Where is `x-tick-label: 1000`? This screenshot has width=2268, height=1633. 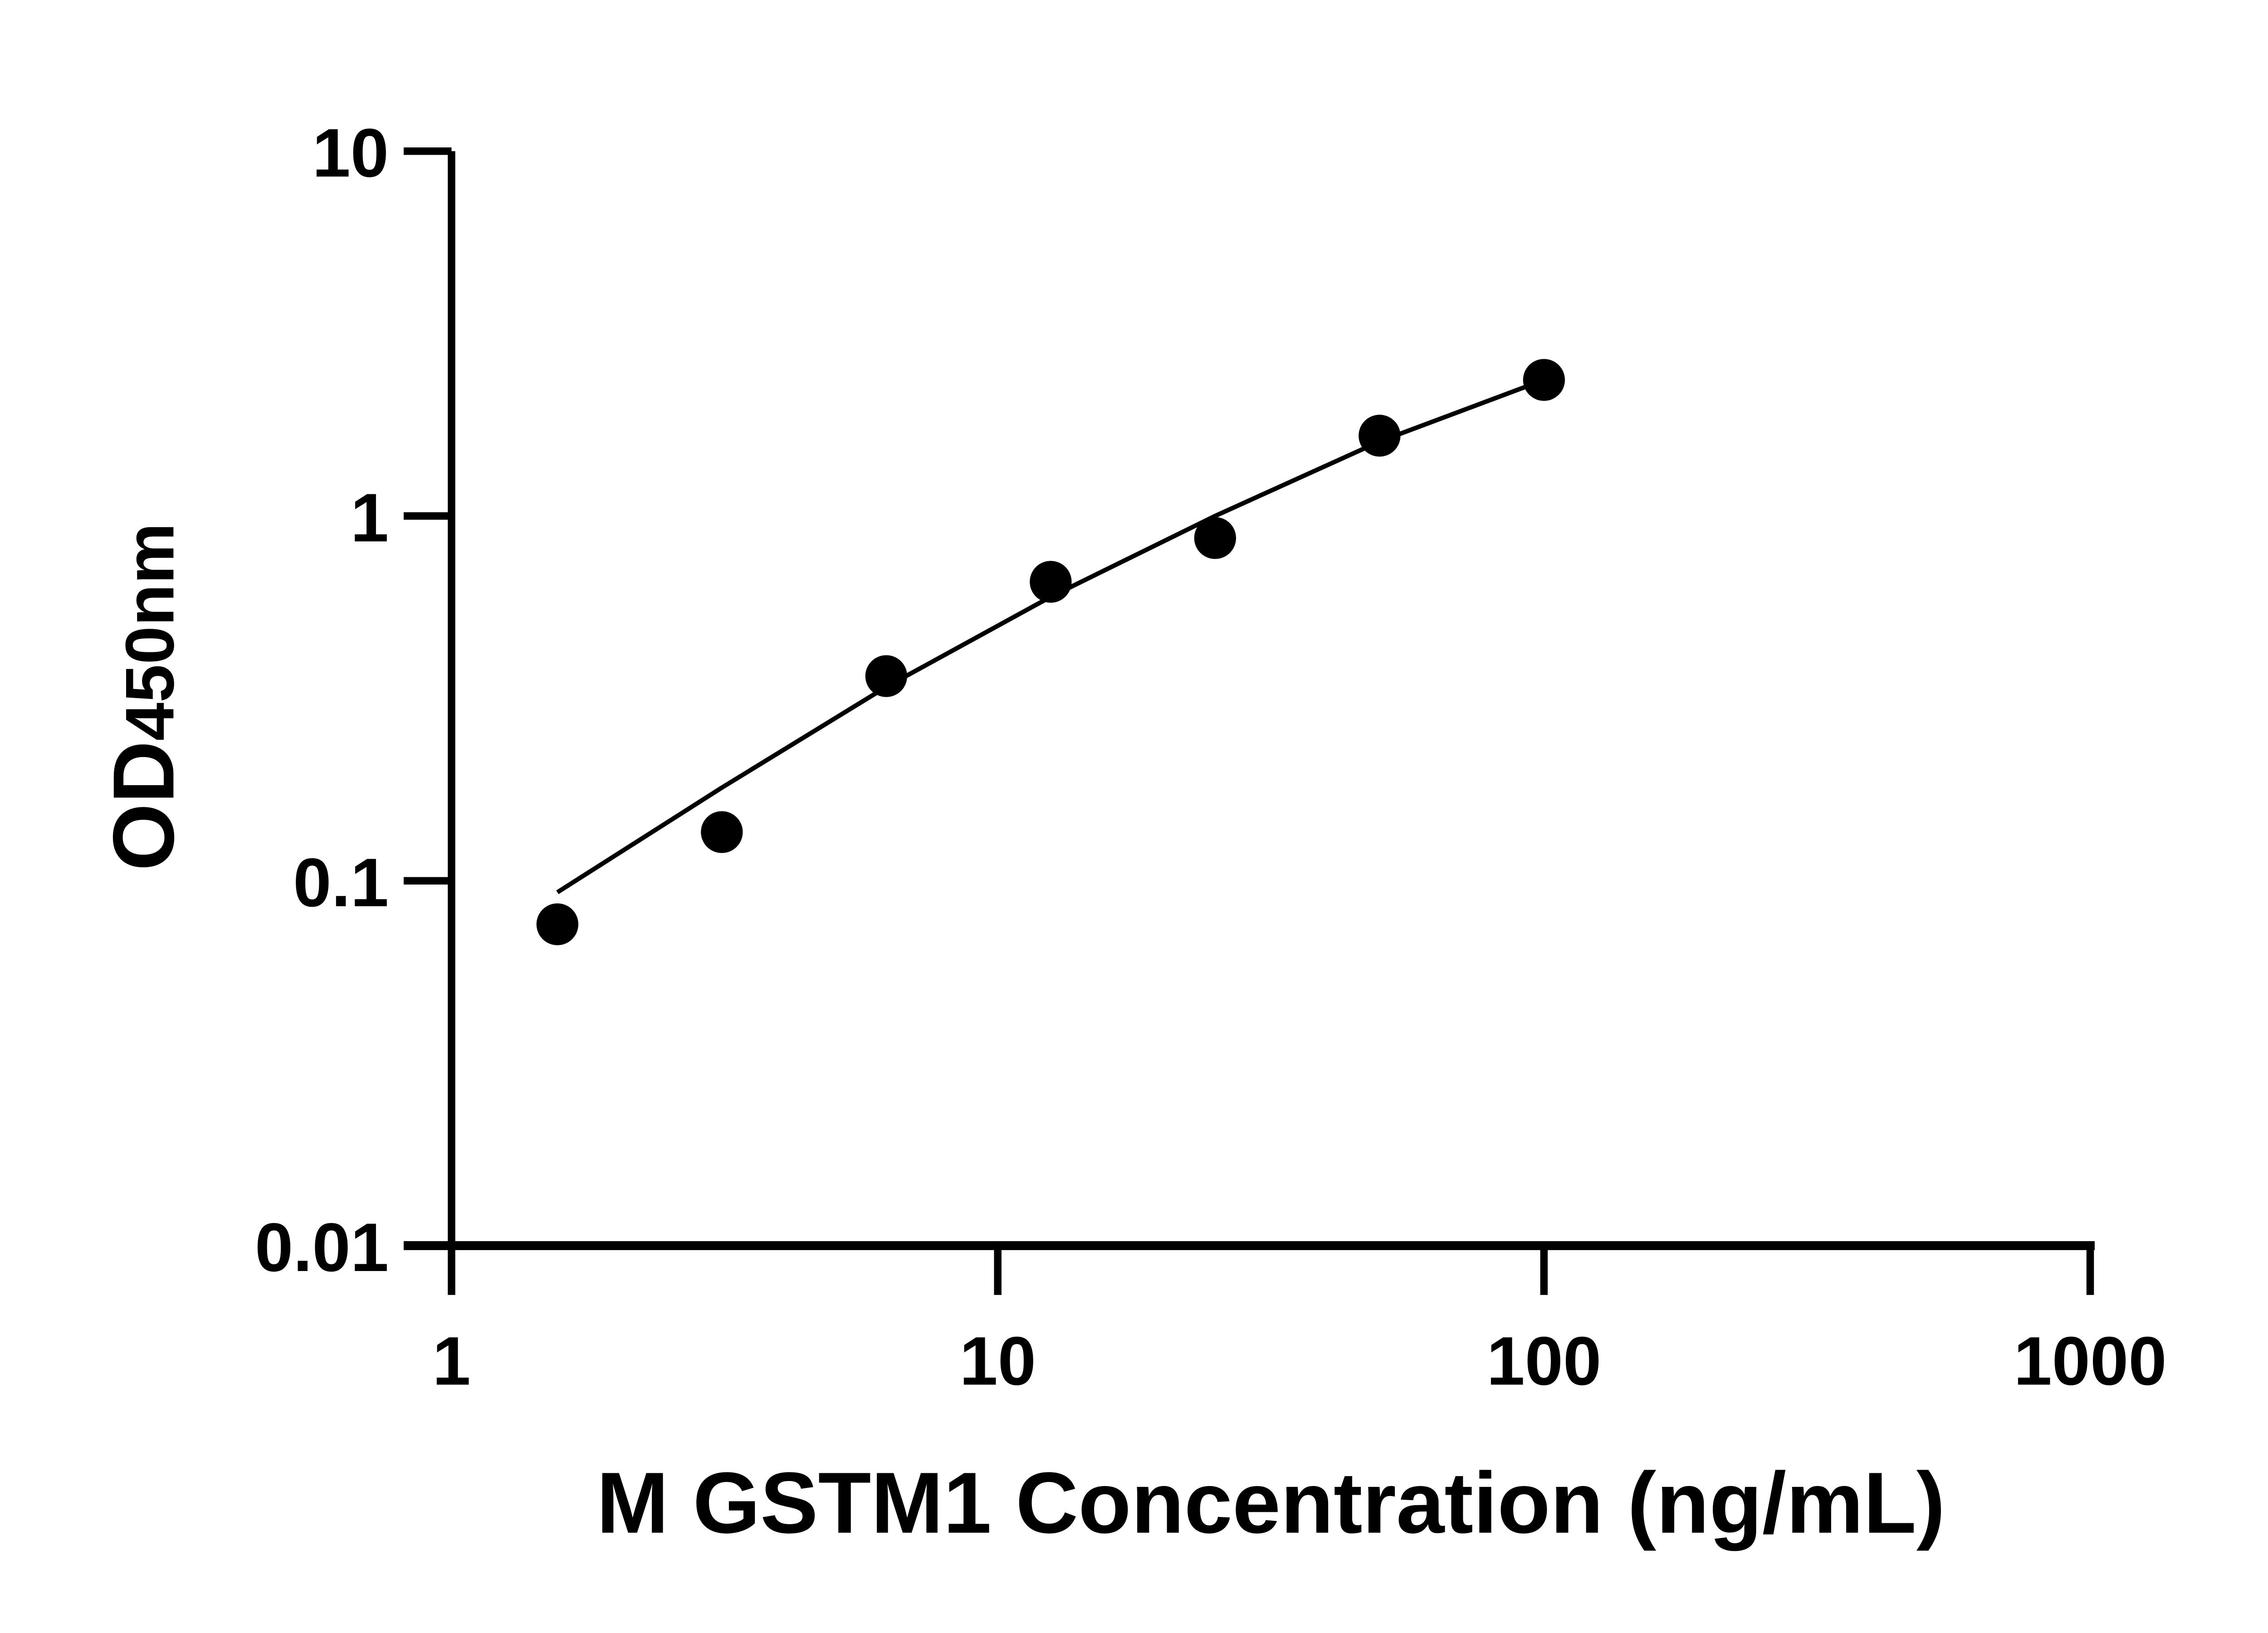
x-tick-label: 1000 is located at coordinates (2090, 1361).